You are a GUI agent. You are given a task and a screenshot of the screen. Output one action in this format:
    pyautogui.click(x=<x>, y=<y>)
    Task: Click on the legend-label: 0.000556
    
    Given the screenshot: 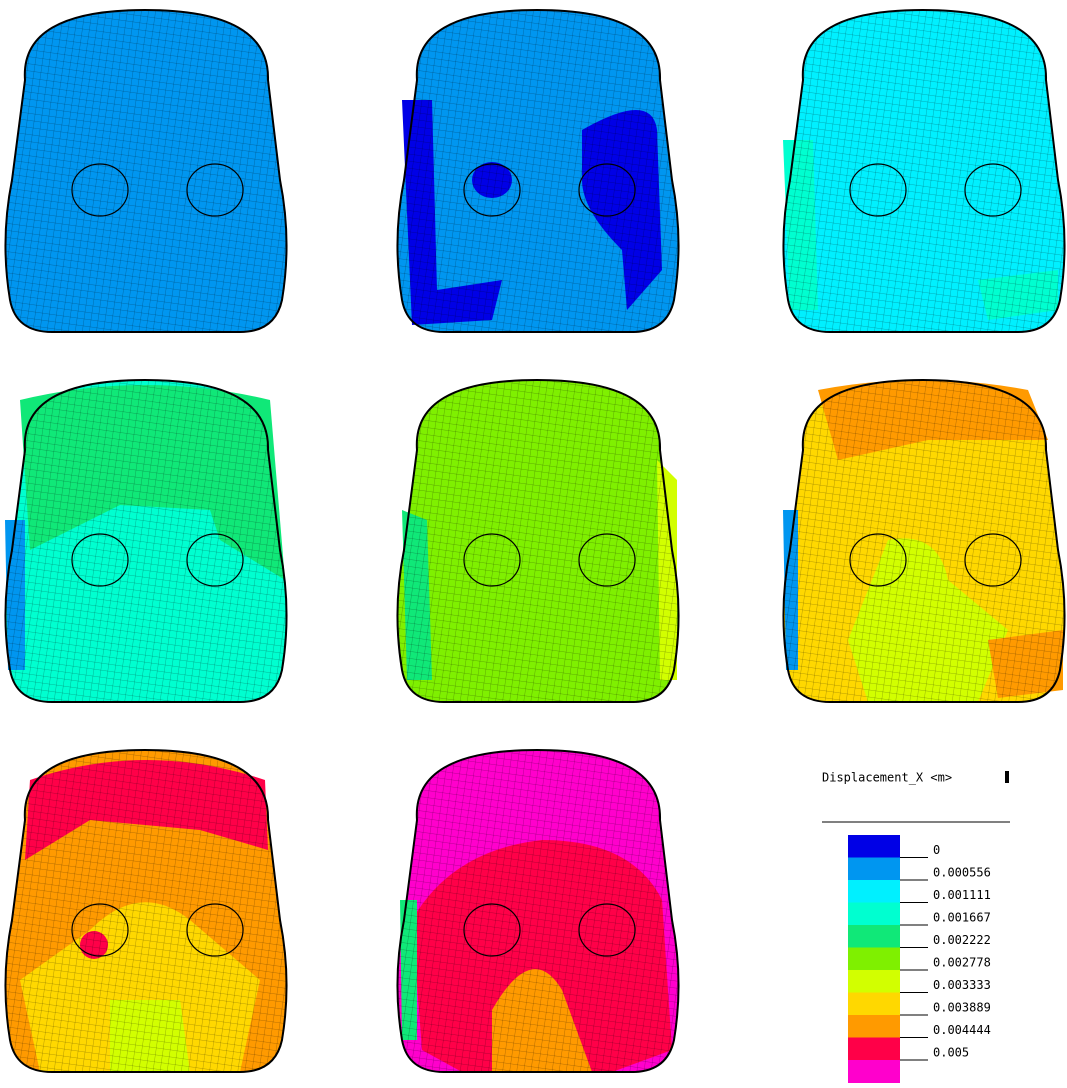 What is the action you would take?
    pyautogui.click(x=962, y=873)
    